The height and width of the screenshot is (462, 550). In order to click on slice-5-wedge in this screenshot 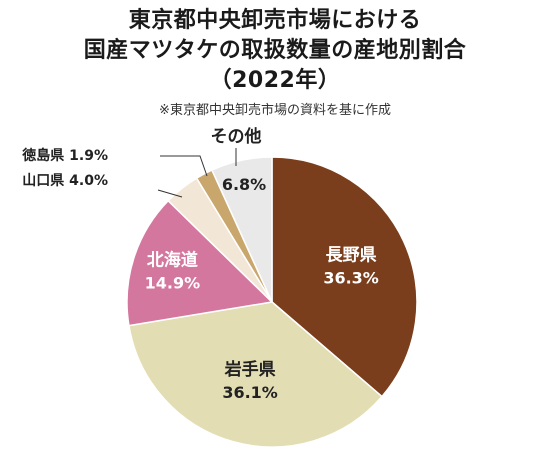, I will do `click(241, 229)`.